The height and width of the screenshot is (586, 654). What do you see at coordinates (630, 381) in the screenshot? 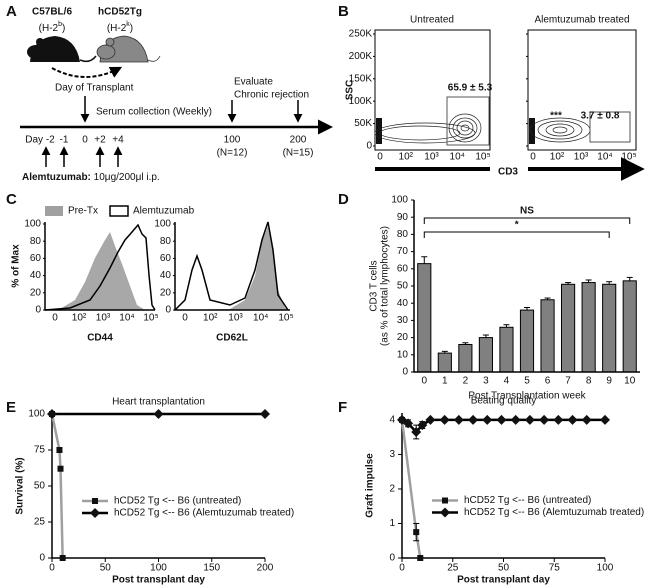
I see `x-tick-label: 10` at bounding box center [630, 381].